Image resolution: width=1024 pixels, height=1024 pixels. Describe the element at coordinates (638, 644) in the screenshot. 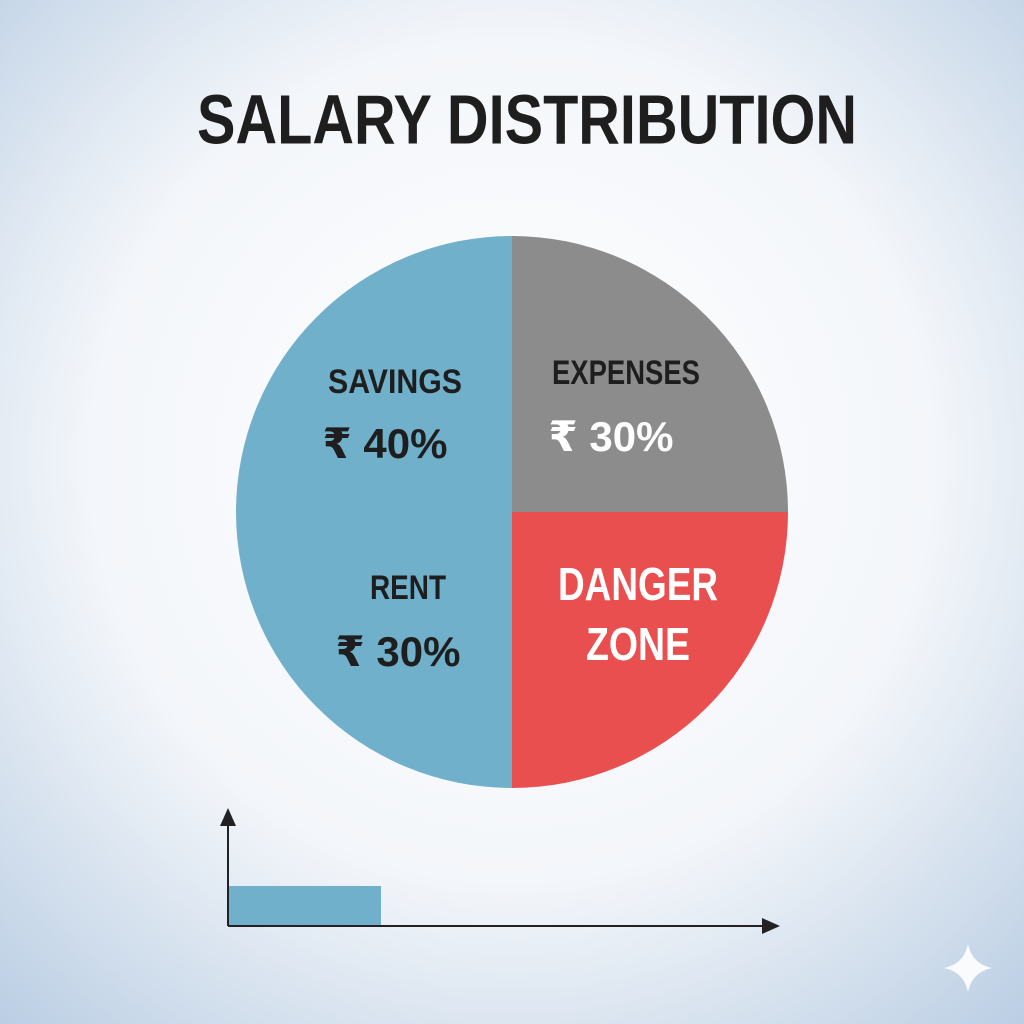

I see `segment-label: ZONE` at that location.